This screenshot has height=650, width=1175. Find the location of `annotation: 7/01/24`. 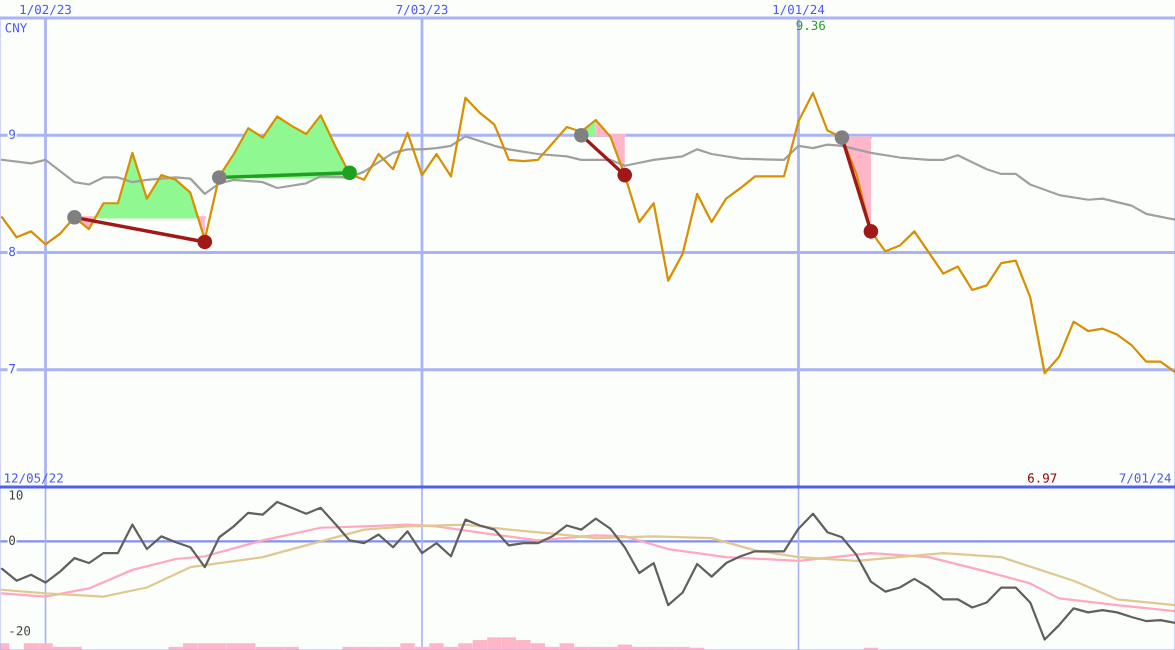

annotation: 7/01/24 is located at coordinates (1145, 478).